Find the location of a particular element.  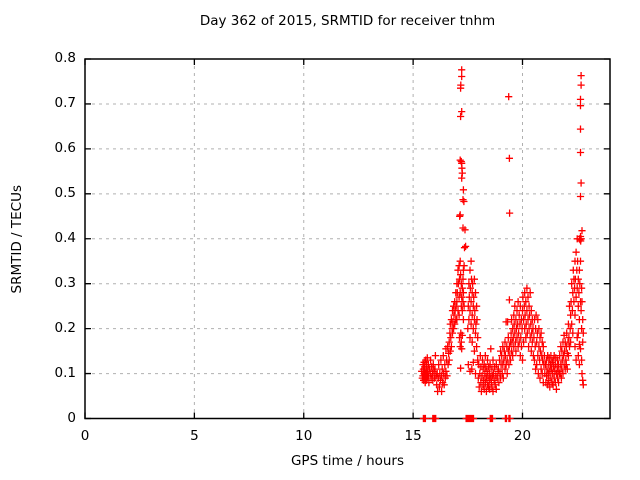

y-tick-label: 0 is located at coordinates (71, 417).